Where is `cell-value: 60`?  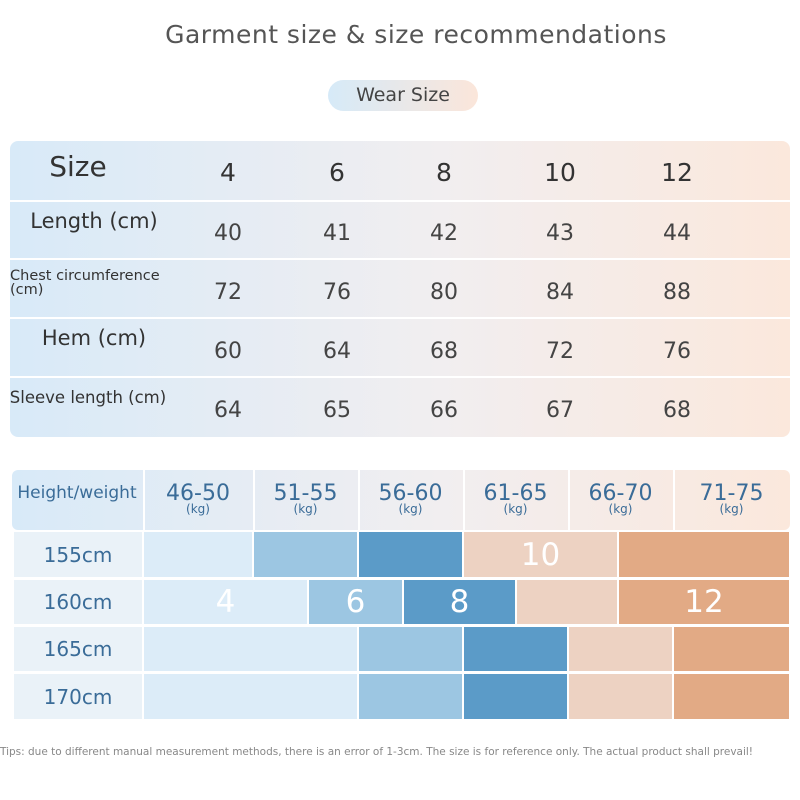
cell-value: 60 is located at coordinates (228, 351).